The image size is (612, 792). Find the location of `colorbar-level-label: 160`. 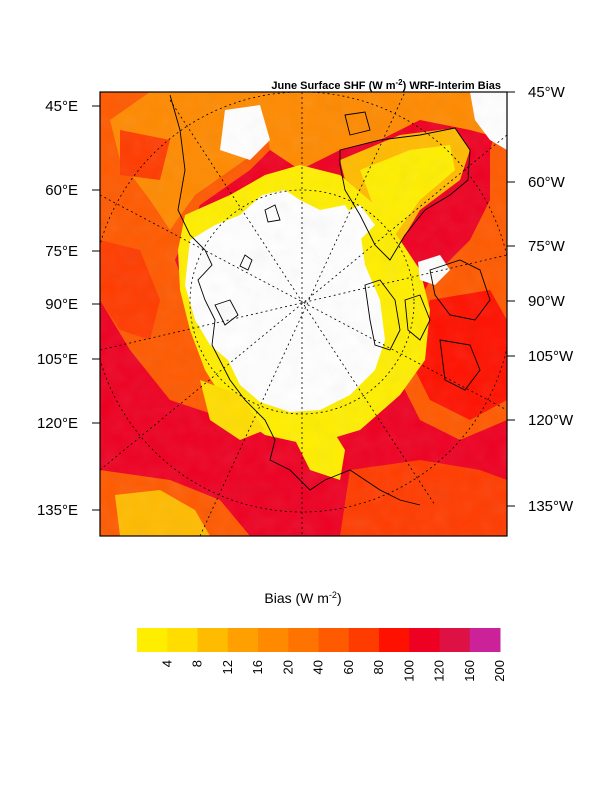

colorbar-level-label: 160 is located at coordinates (469, 671).